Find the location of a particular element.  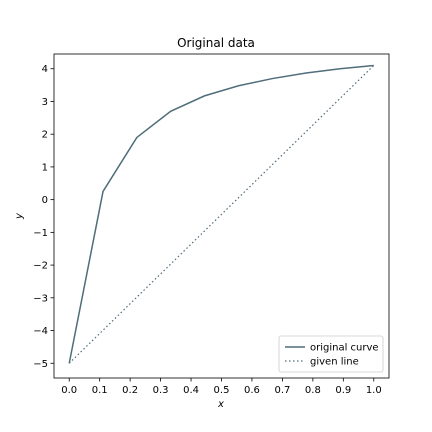

x-tick-label: 0.4 is located at coordinates (191, 390).